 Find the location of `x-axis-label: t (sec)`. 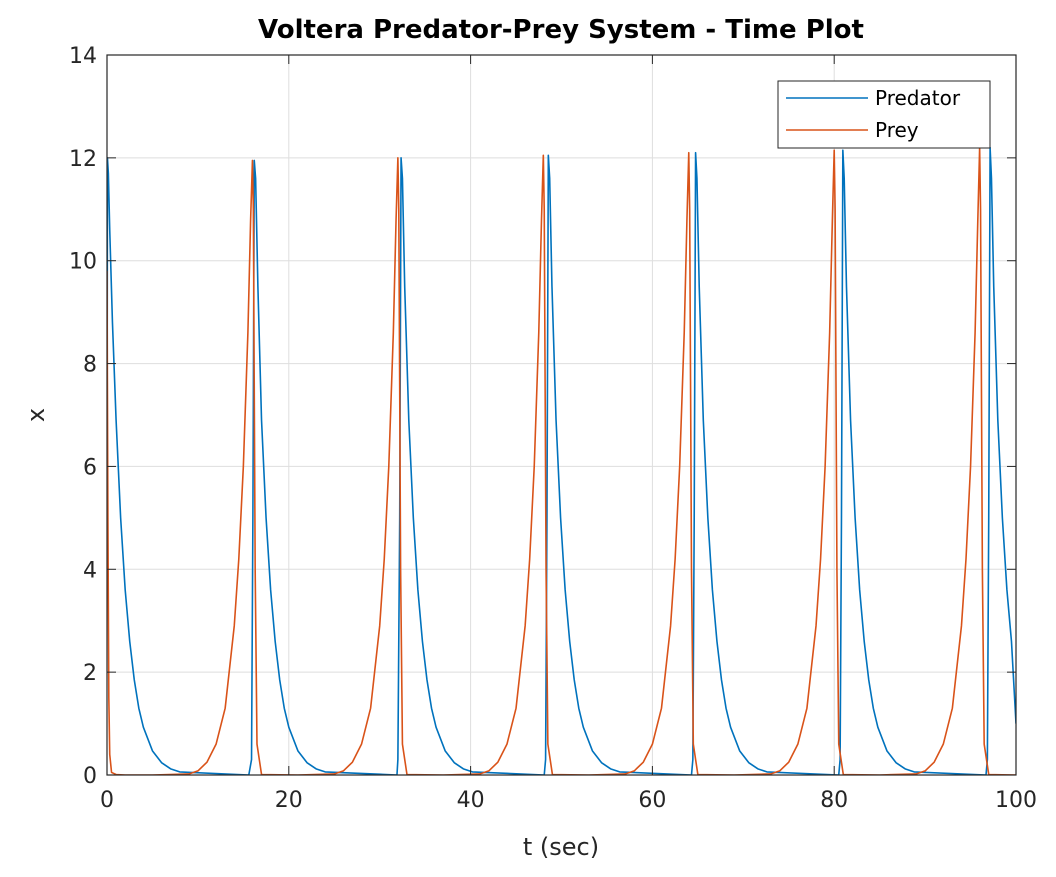

x-axis-label: t (sec) is located at coordinates (561, 847).